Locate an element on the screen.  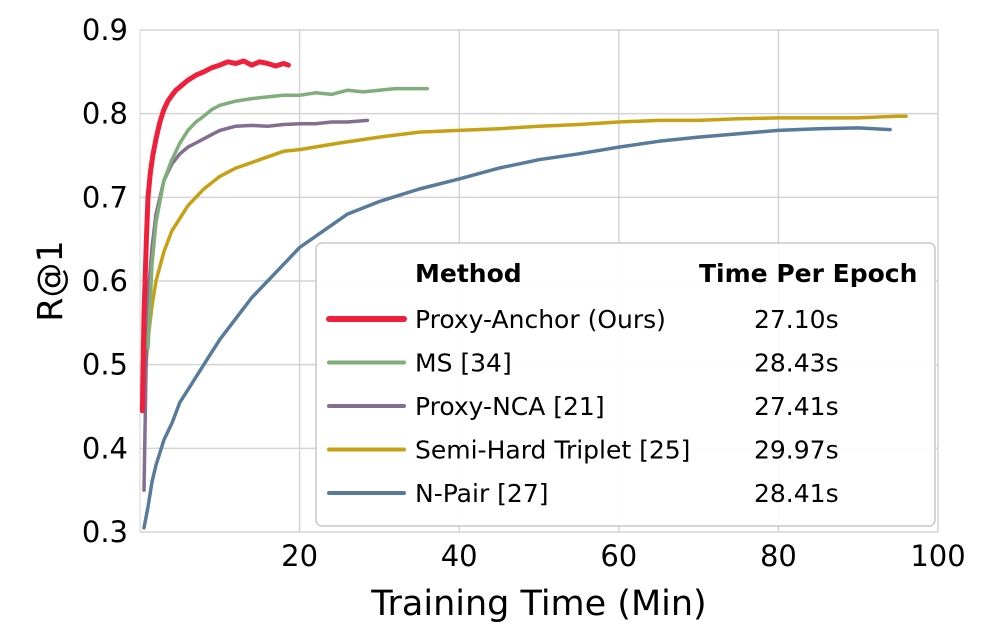
y-tick-label: 0.9 is located at coordinates (105, 30).